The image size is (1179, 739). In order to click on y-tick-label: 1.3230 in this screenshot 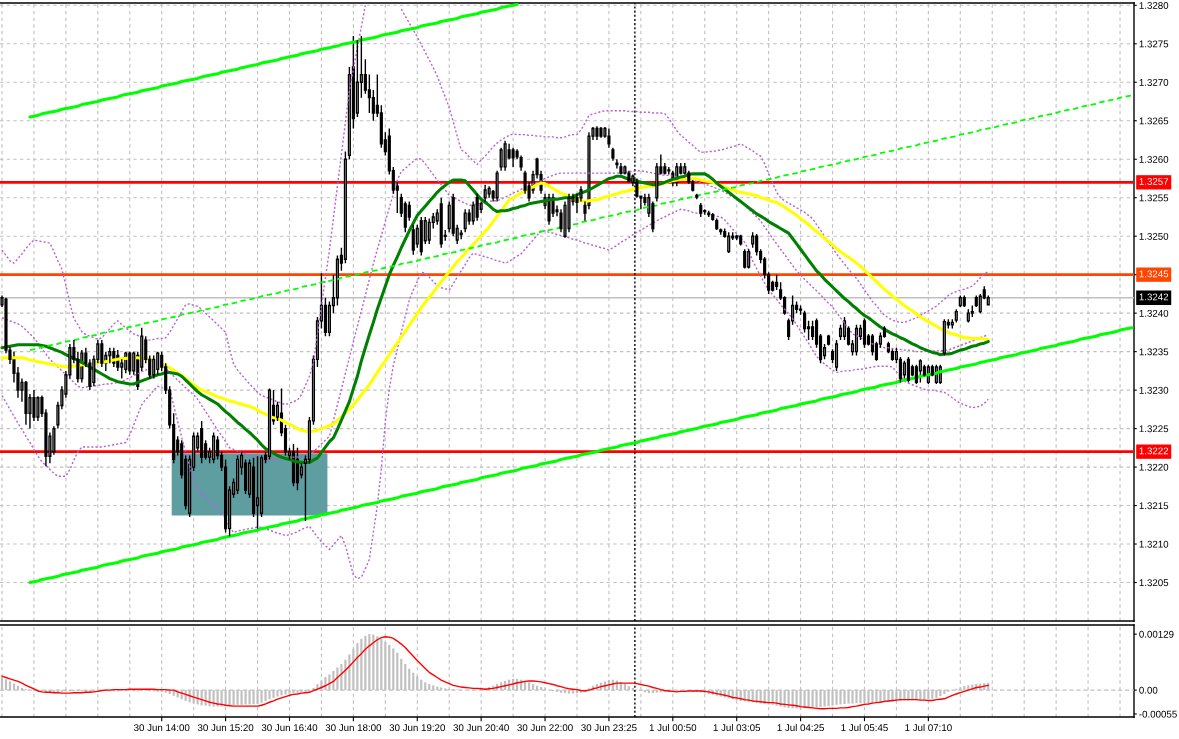, I will do `click(1154, 390)`.